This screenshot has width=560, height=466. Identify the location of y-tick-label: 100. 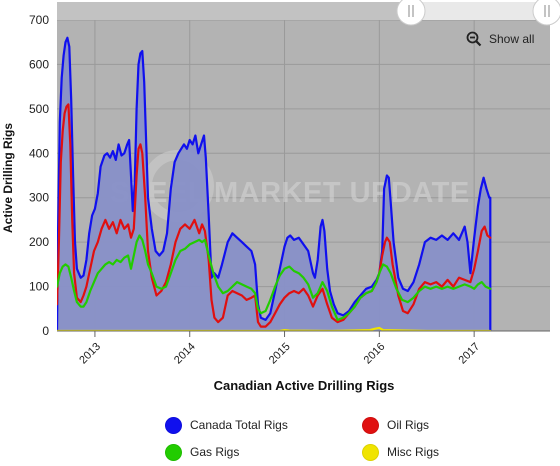
(39, 287).